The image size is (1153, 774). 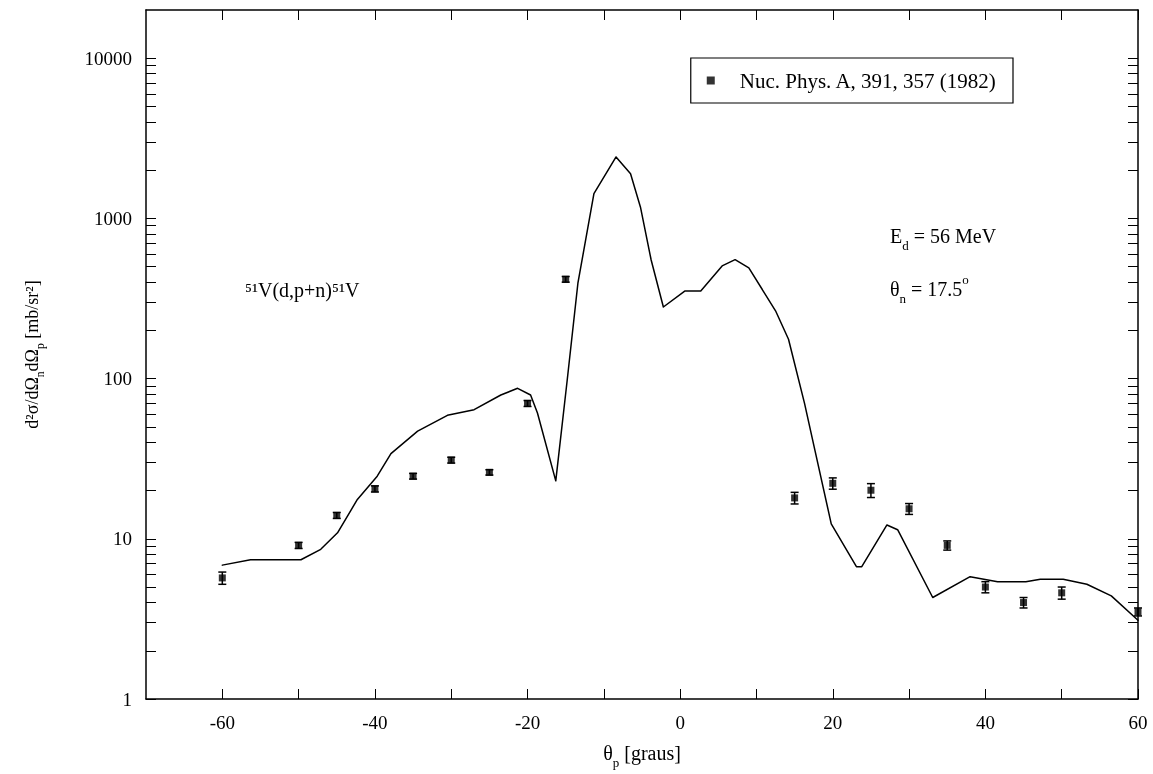 I want to click on x-tick-label: 20, so click(x=833, y=722).